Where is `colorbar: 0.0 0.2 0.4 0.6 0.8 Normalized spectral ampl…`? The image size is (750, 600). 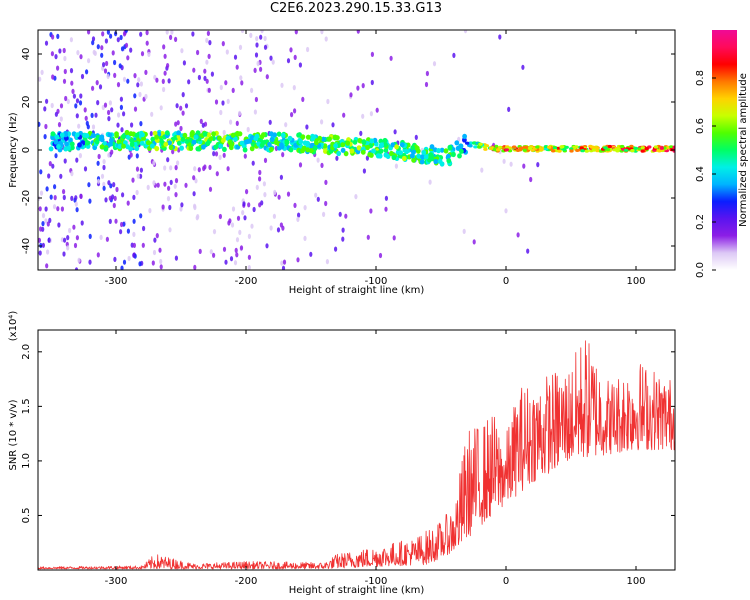
colorbar: 0.0 0.2 0.4 0.6 0.8 Normalized spectral ampl… is located at coordinates (722, 154).